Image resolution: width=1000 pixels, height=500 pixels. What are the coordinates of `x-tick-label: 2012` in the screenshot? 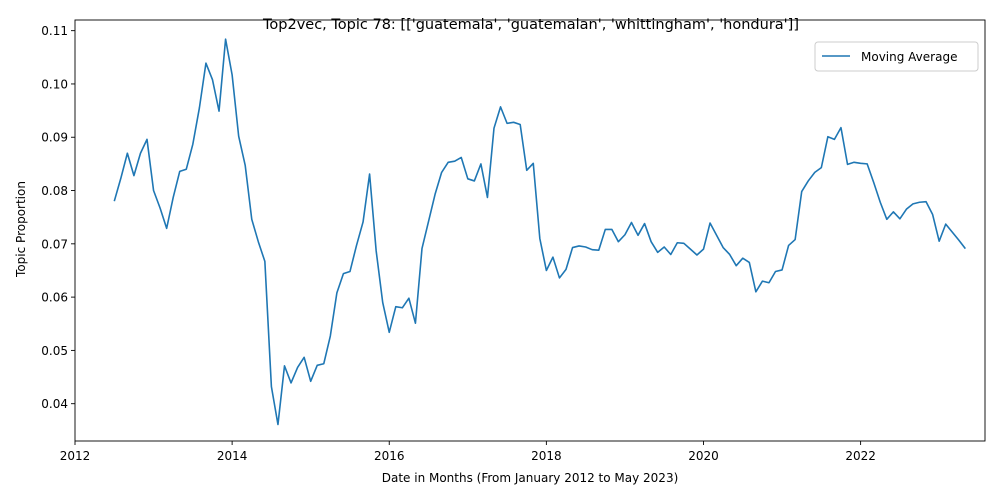 It's located at (75, 456).